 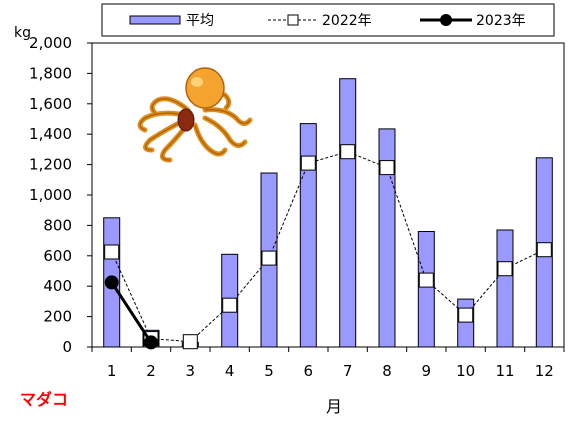 What do you see at coordinates (50, 104) in the screenshot?
I see `y-tick-label: 1,600` at bounding box center [50, 104].